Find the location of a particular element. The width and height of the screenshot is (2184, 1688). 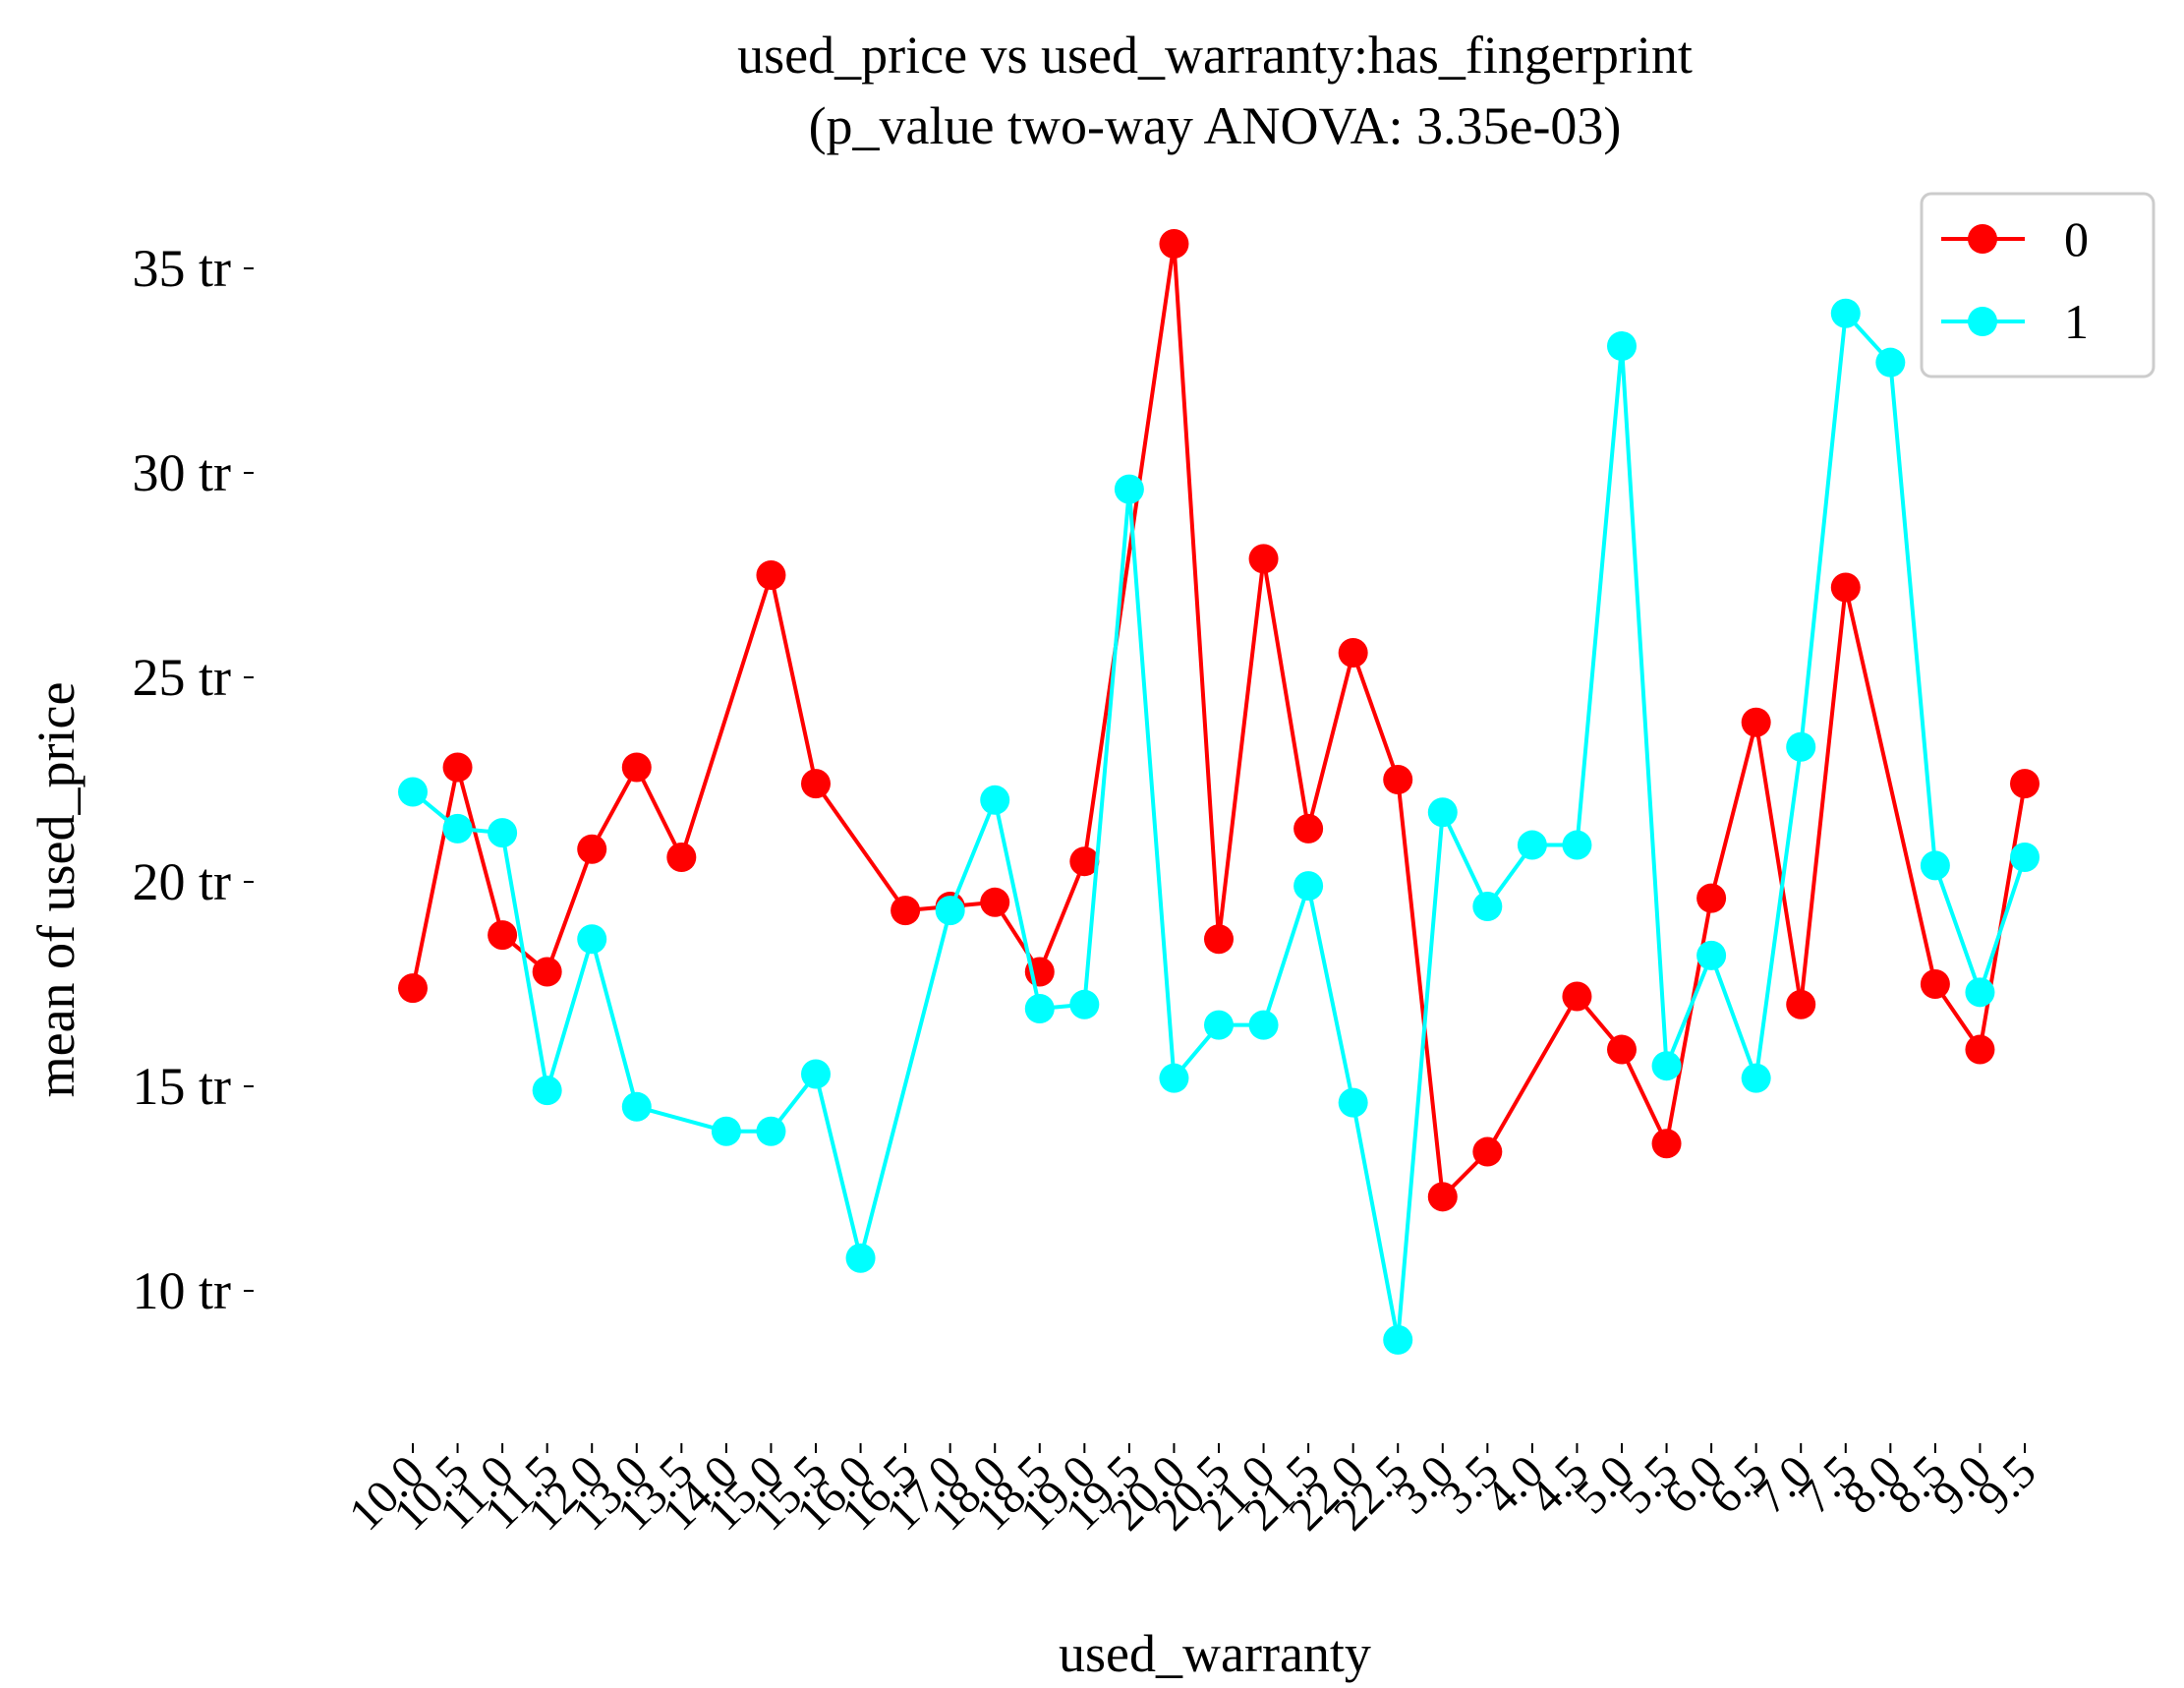

point-s1-5.5 is located at coordinates (1666, 1066).